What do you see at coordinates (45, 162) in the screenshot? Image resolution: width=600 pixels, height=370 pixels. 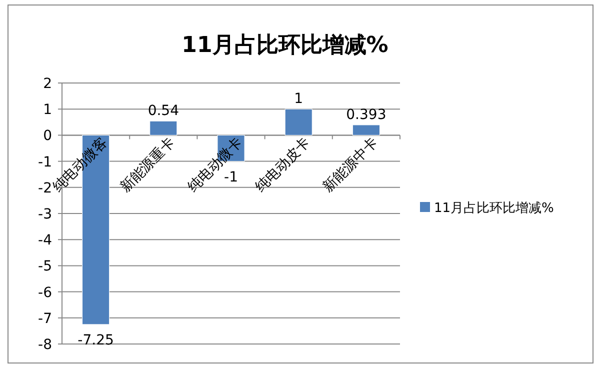 I see `y-tick-label: -1` at bounding box center [45, 162].